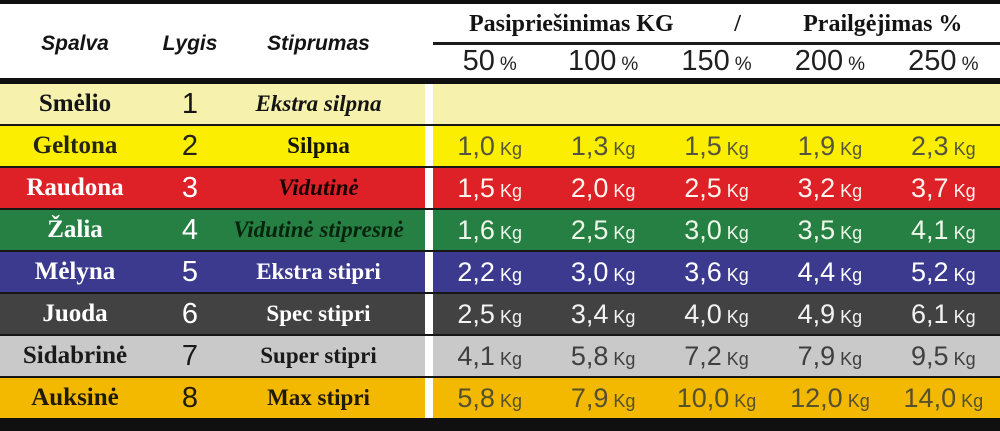 The width and height of the screenshot is (1000, 431). Describe the element at coordinates (703, 397) in the screenshot. I see `band-value-number: 10,0` at that location.